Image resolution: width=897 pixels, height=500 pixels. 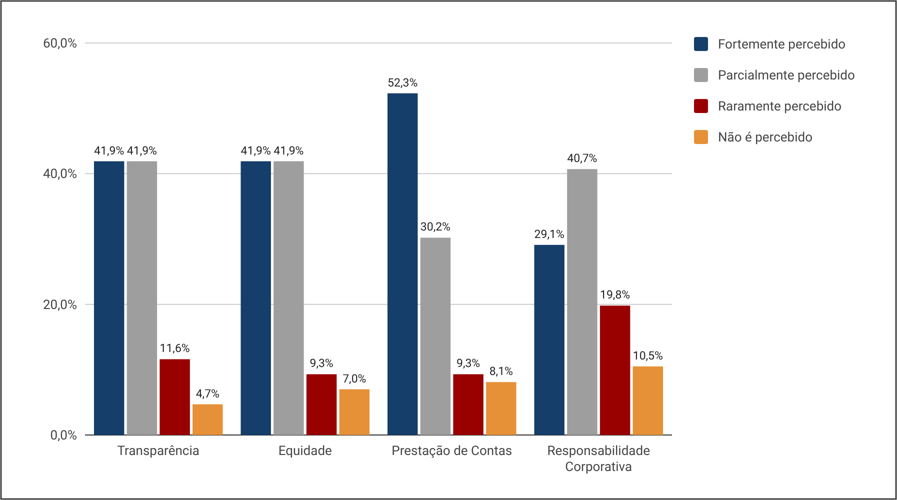 What do you see at coordinates (765, 138) in the screenshot?
I see `legend-label: Não é percebido` at bounding box center [765, 138].